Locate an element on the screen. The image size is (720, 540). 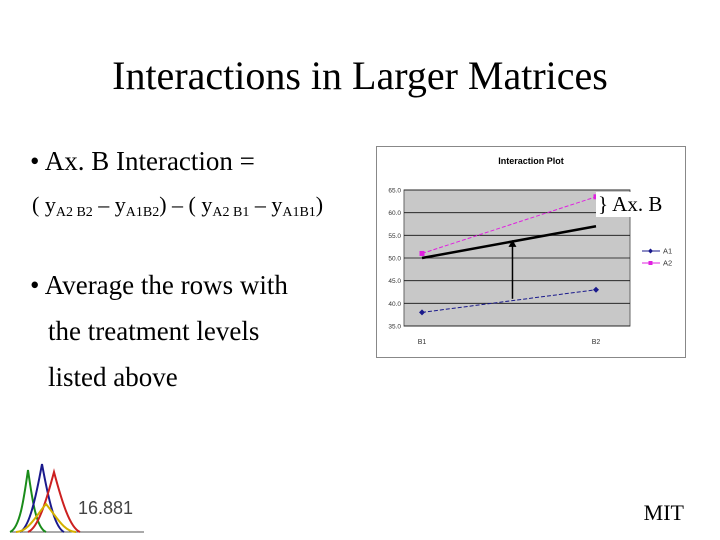
y-tick-label: 65.0 is located at coordinates (394, 191).